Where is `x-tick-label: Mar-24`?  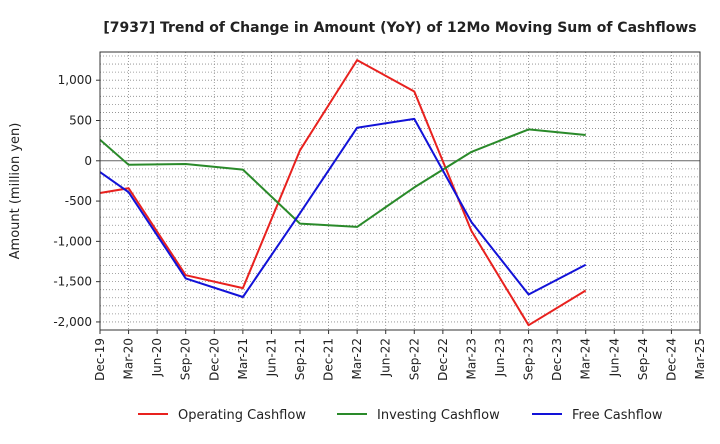 x-tick-label: Mar-24 is located at coordinates (586, 358).